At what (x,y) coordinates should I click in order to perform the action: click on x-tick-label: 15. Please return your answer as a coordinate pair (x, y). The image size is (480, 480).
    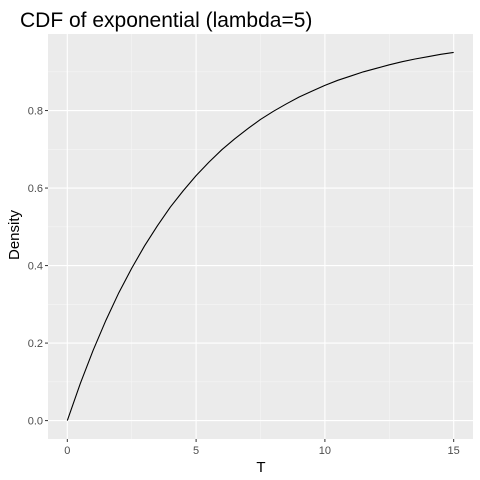
    Looking at the image, I should click on (454, 451).